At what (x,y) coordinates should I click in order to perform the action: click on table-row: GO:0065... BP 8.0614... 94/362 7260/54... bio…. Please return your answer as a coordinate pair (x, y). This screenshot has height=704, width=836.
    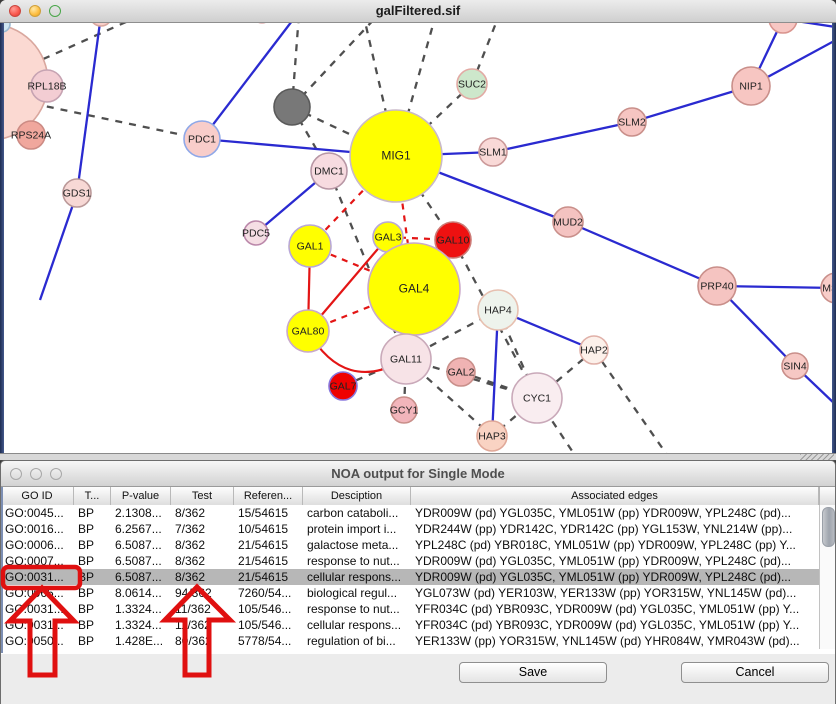
    Looking at the image, I should click on (410, 593).